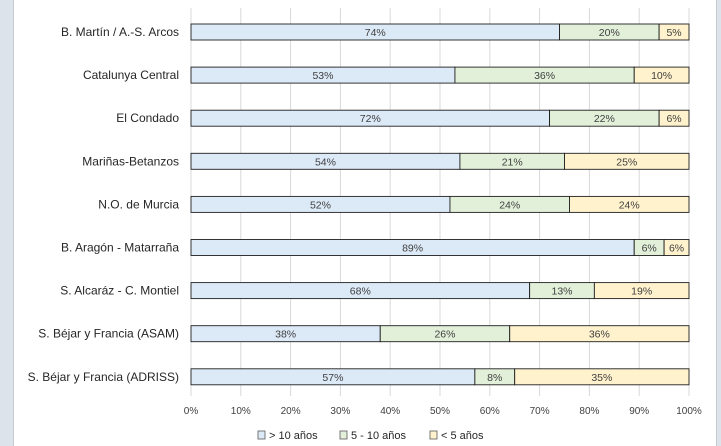 The height and width of the screenshot is (446, 721). I want to click on data-label: 52%, so click(320, 205).